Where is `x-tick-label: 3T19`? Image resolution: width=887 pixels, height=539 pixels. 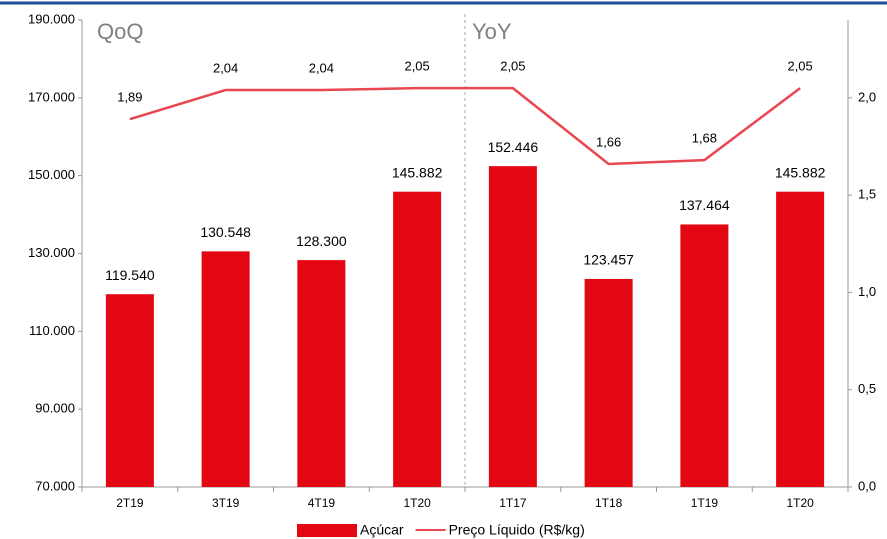 x-tick-label: 3T19 is located at coordinates (226, 503).